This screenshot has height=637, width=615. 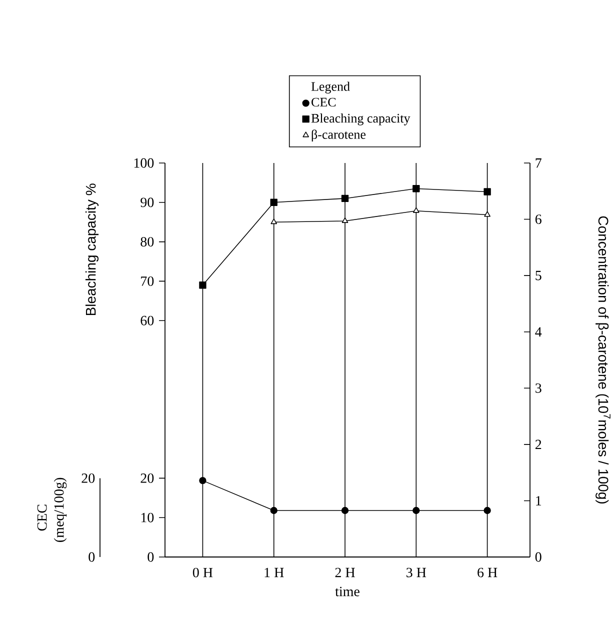 What do you see at coordinates (603, 360) in the screenshot?
I see `y2-axis-title: Concentration of β-carotene (10$^{7}$moles / 100g)` at bounding box center [603, 360].